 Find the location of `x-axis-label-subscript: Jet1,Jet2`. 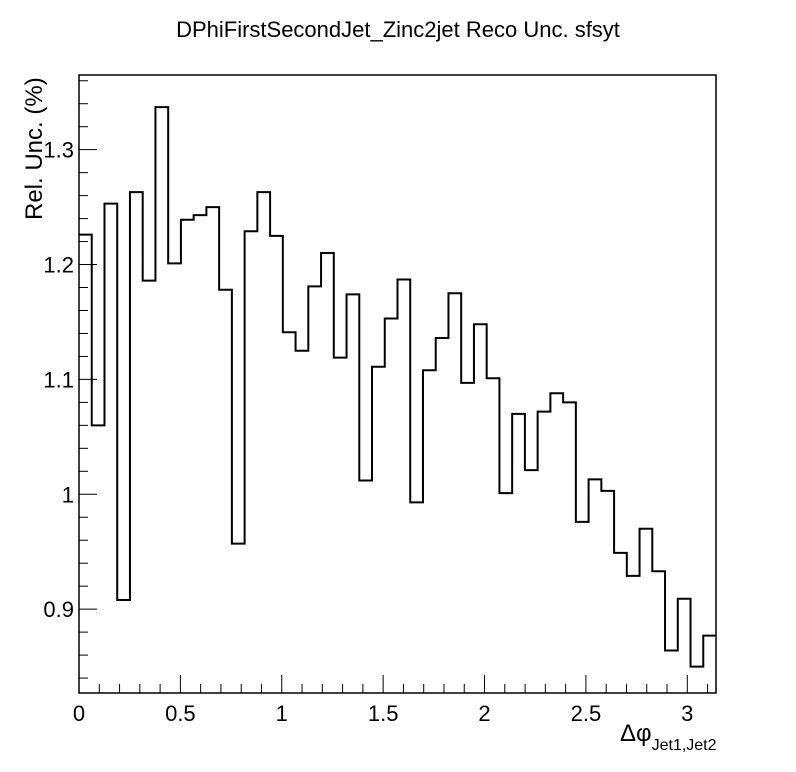

x-axis-label-subscript: Jet1,Jet2 is located at coordinates (684, 745).